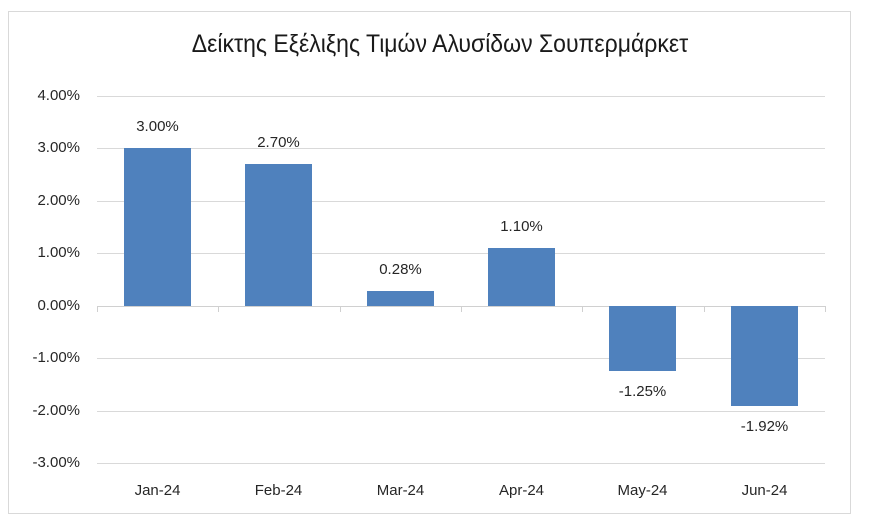 The width and height of the screenshot is (880, 524). What do you see at coordinates (56, 410) in the screenshot?
I see `y-tick-label: -2.00%` at bounding box center [56, 410].